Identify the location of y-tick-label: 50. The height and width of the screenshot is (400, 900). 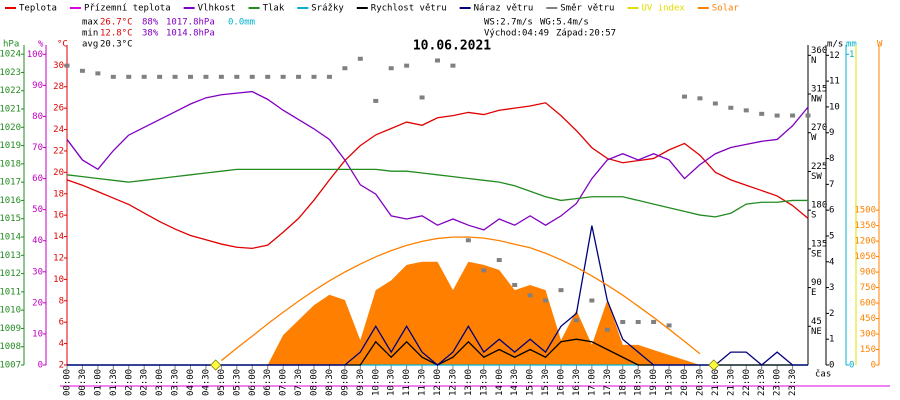
(37, 210).